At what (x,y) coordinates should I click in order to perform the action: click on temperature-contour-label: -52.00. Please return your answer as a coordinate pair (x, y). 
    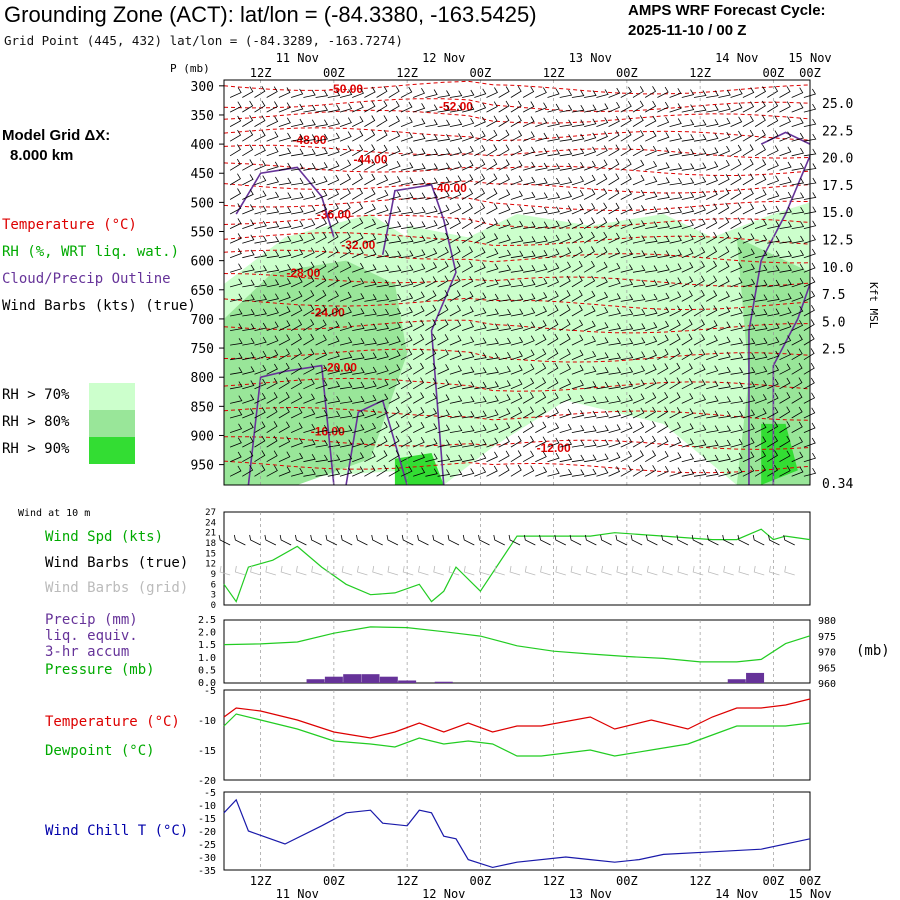
    Looking at the image, I should click on (456, 106).